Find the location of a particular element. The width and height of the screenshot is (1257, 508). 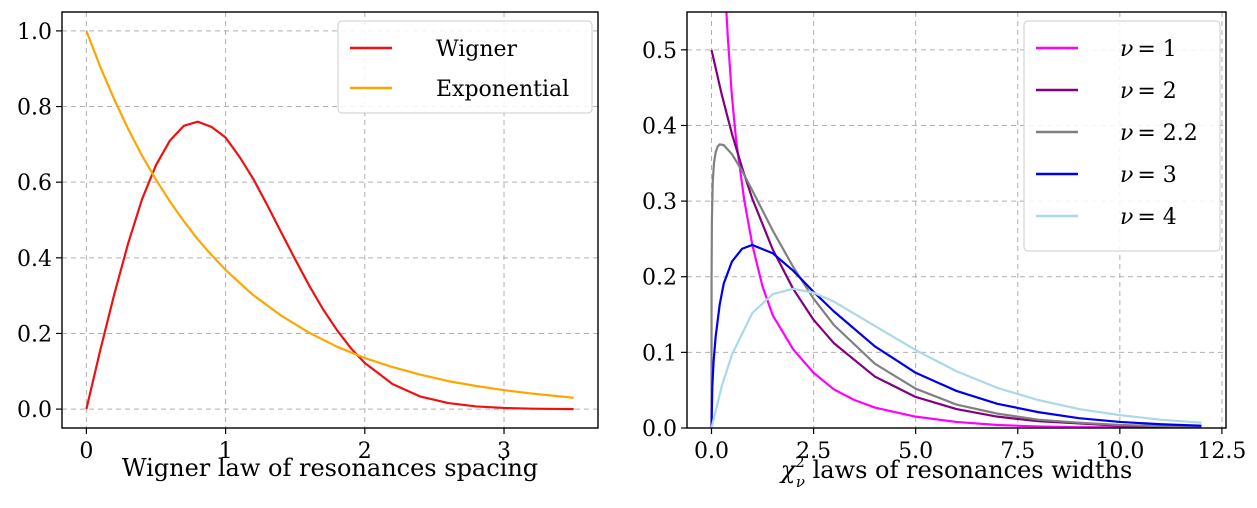

y-axis: 0.0 0.1 0.2 0.3 0.4 0.5 is located at coordinates (664, 240).